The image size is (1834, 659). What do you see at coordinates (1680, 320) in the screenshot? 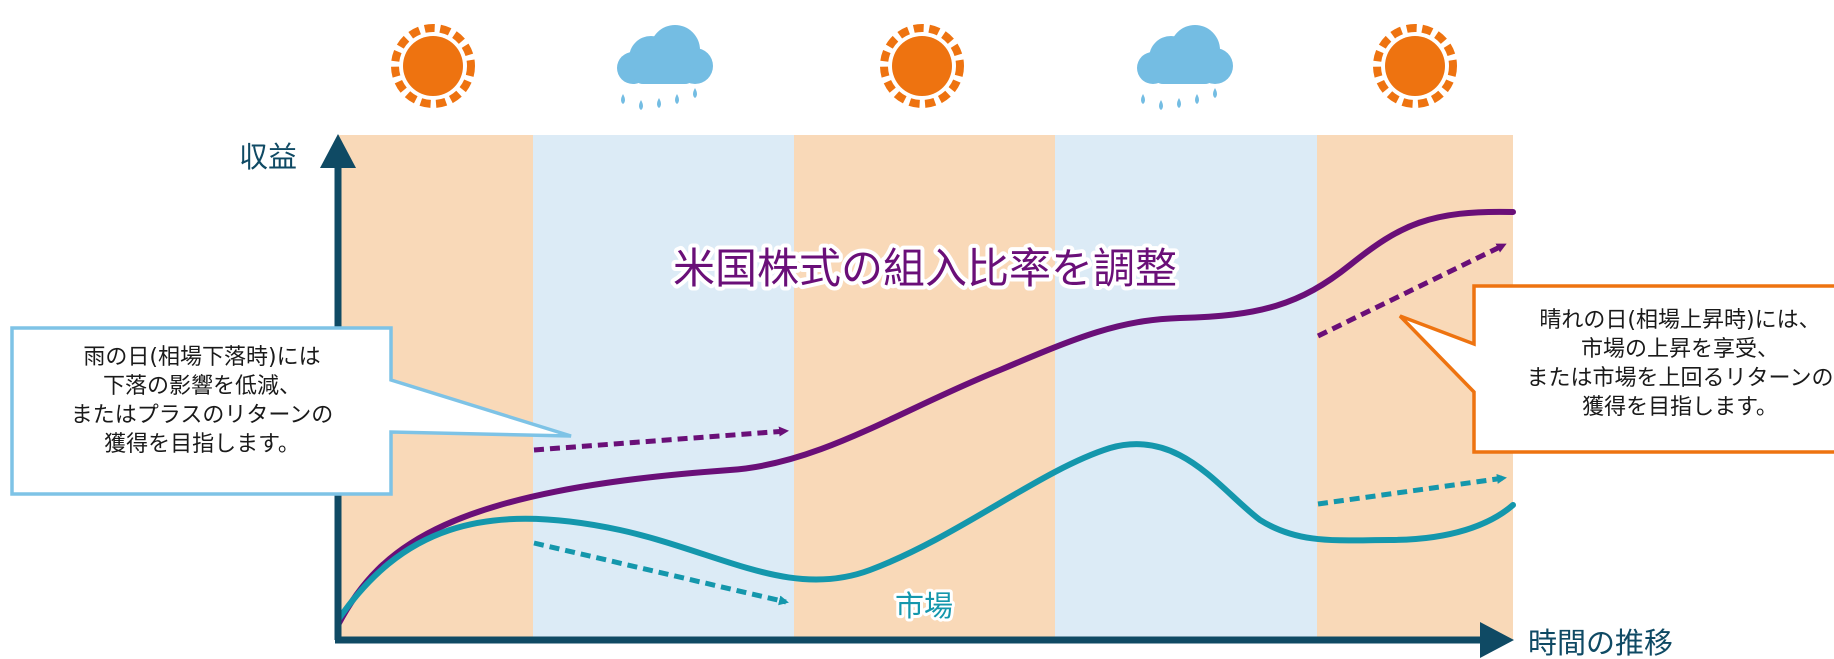
I see `sun-callout-line: 晴れの日(相場上昇時)には、` at bounding box center [1680, 320].